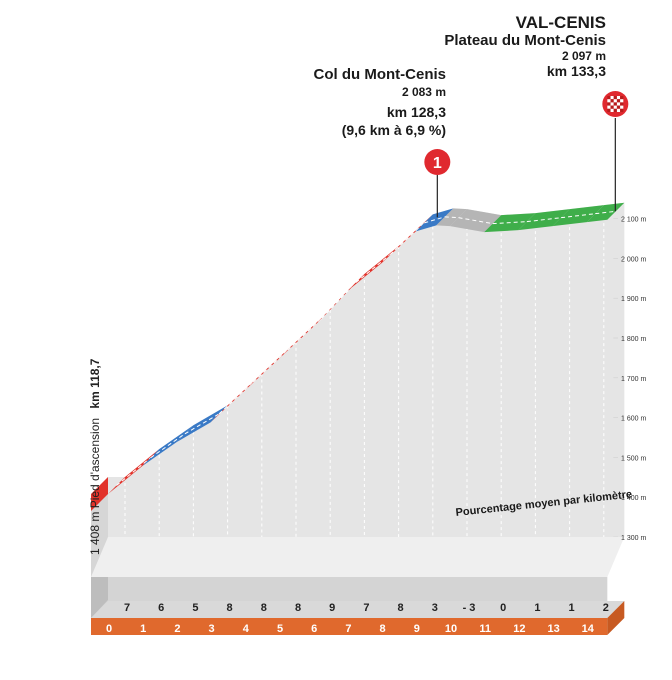 Image resolution: width=672 pixels, height=680 pixels. I want to click on altitude-tick-label: 1 800 m, so click(633, 339).